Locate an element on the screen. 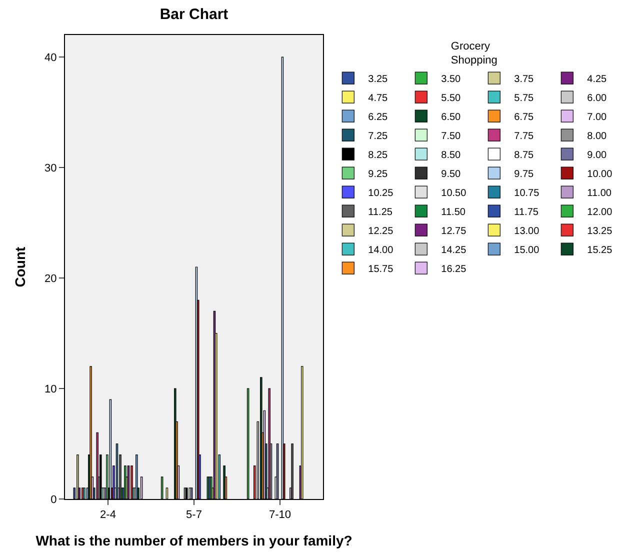 The height and width of the screenshot is (558, 632). legend-label: 6.75 is located at coordinates (524, 117).